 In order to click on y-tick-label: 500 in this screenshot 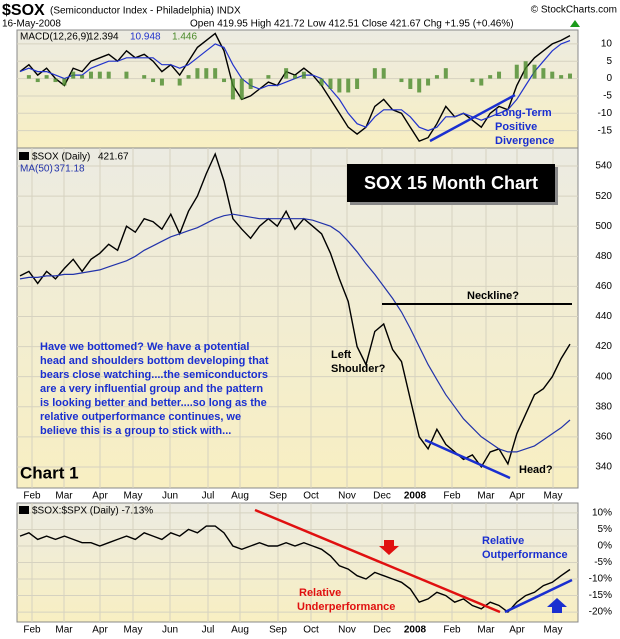, I will do `click(603, 226)`.